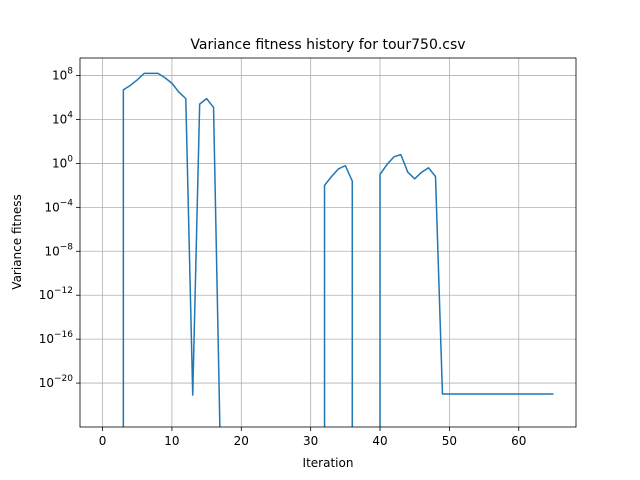  Describe the element at coordinates (379, 441) in the screenshot. I see `x-tick-label: 40` at that location.